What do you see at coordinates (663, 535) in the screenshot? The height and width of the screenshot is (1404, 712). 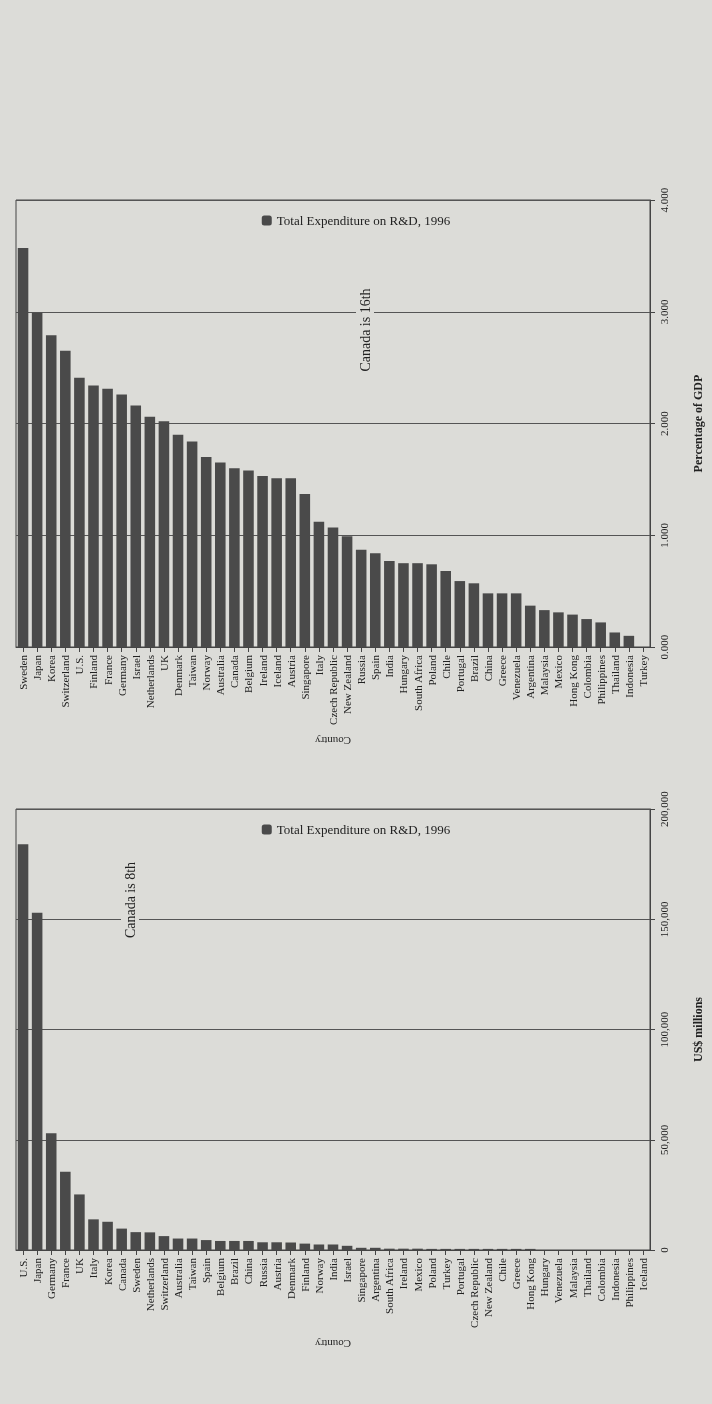 I see `y-tick-label: 1.000` at bounding box center [663, 535].